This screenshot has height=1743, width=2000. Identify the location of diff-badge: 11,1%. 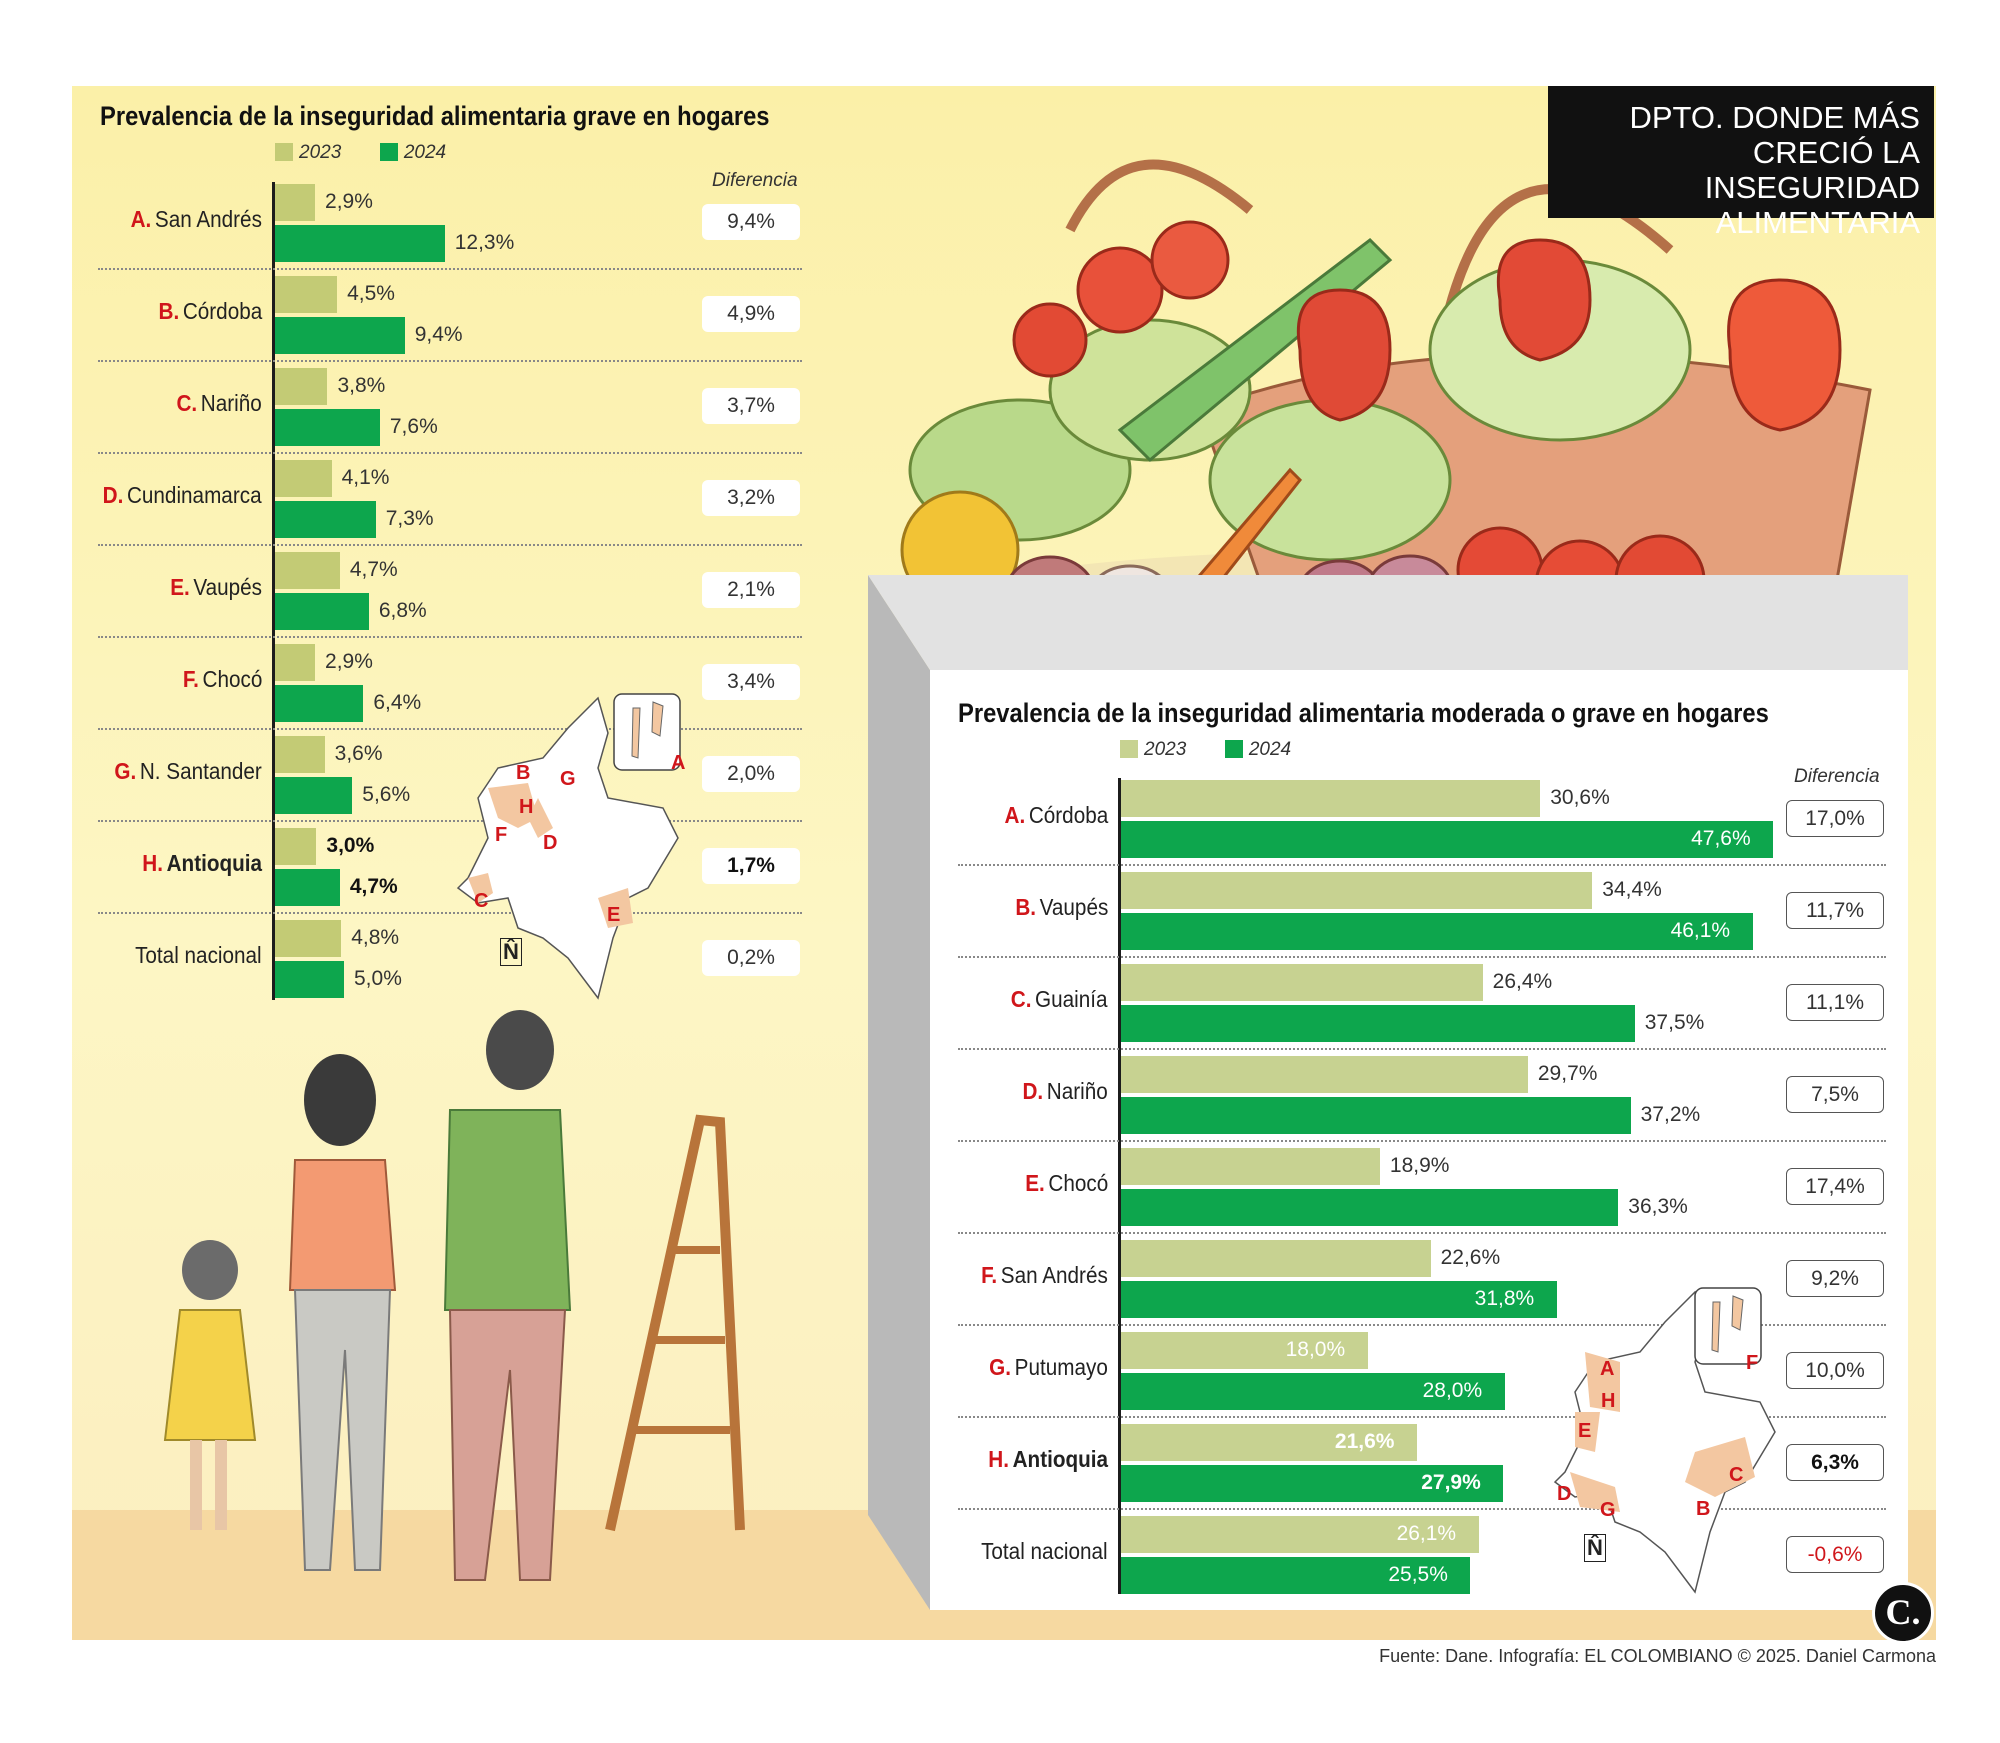
(1835, 1002).